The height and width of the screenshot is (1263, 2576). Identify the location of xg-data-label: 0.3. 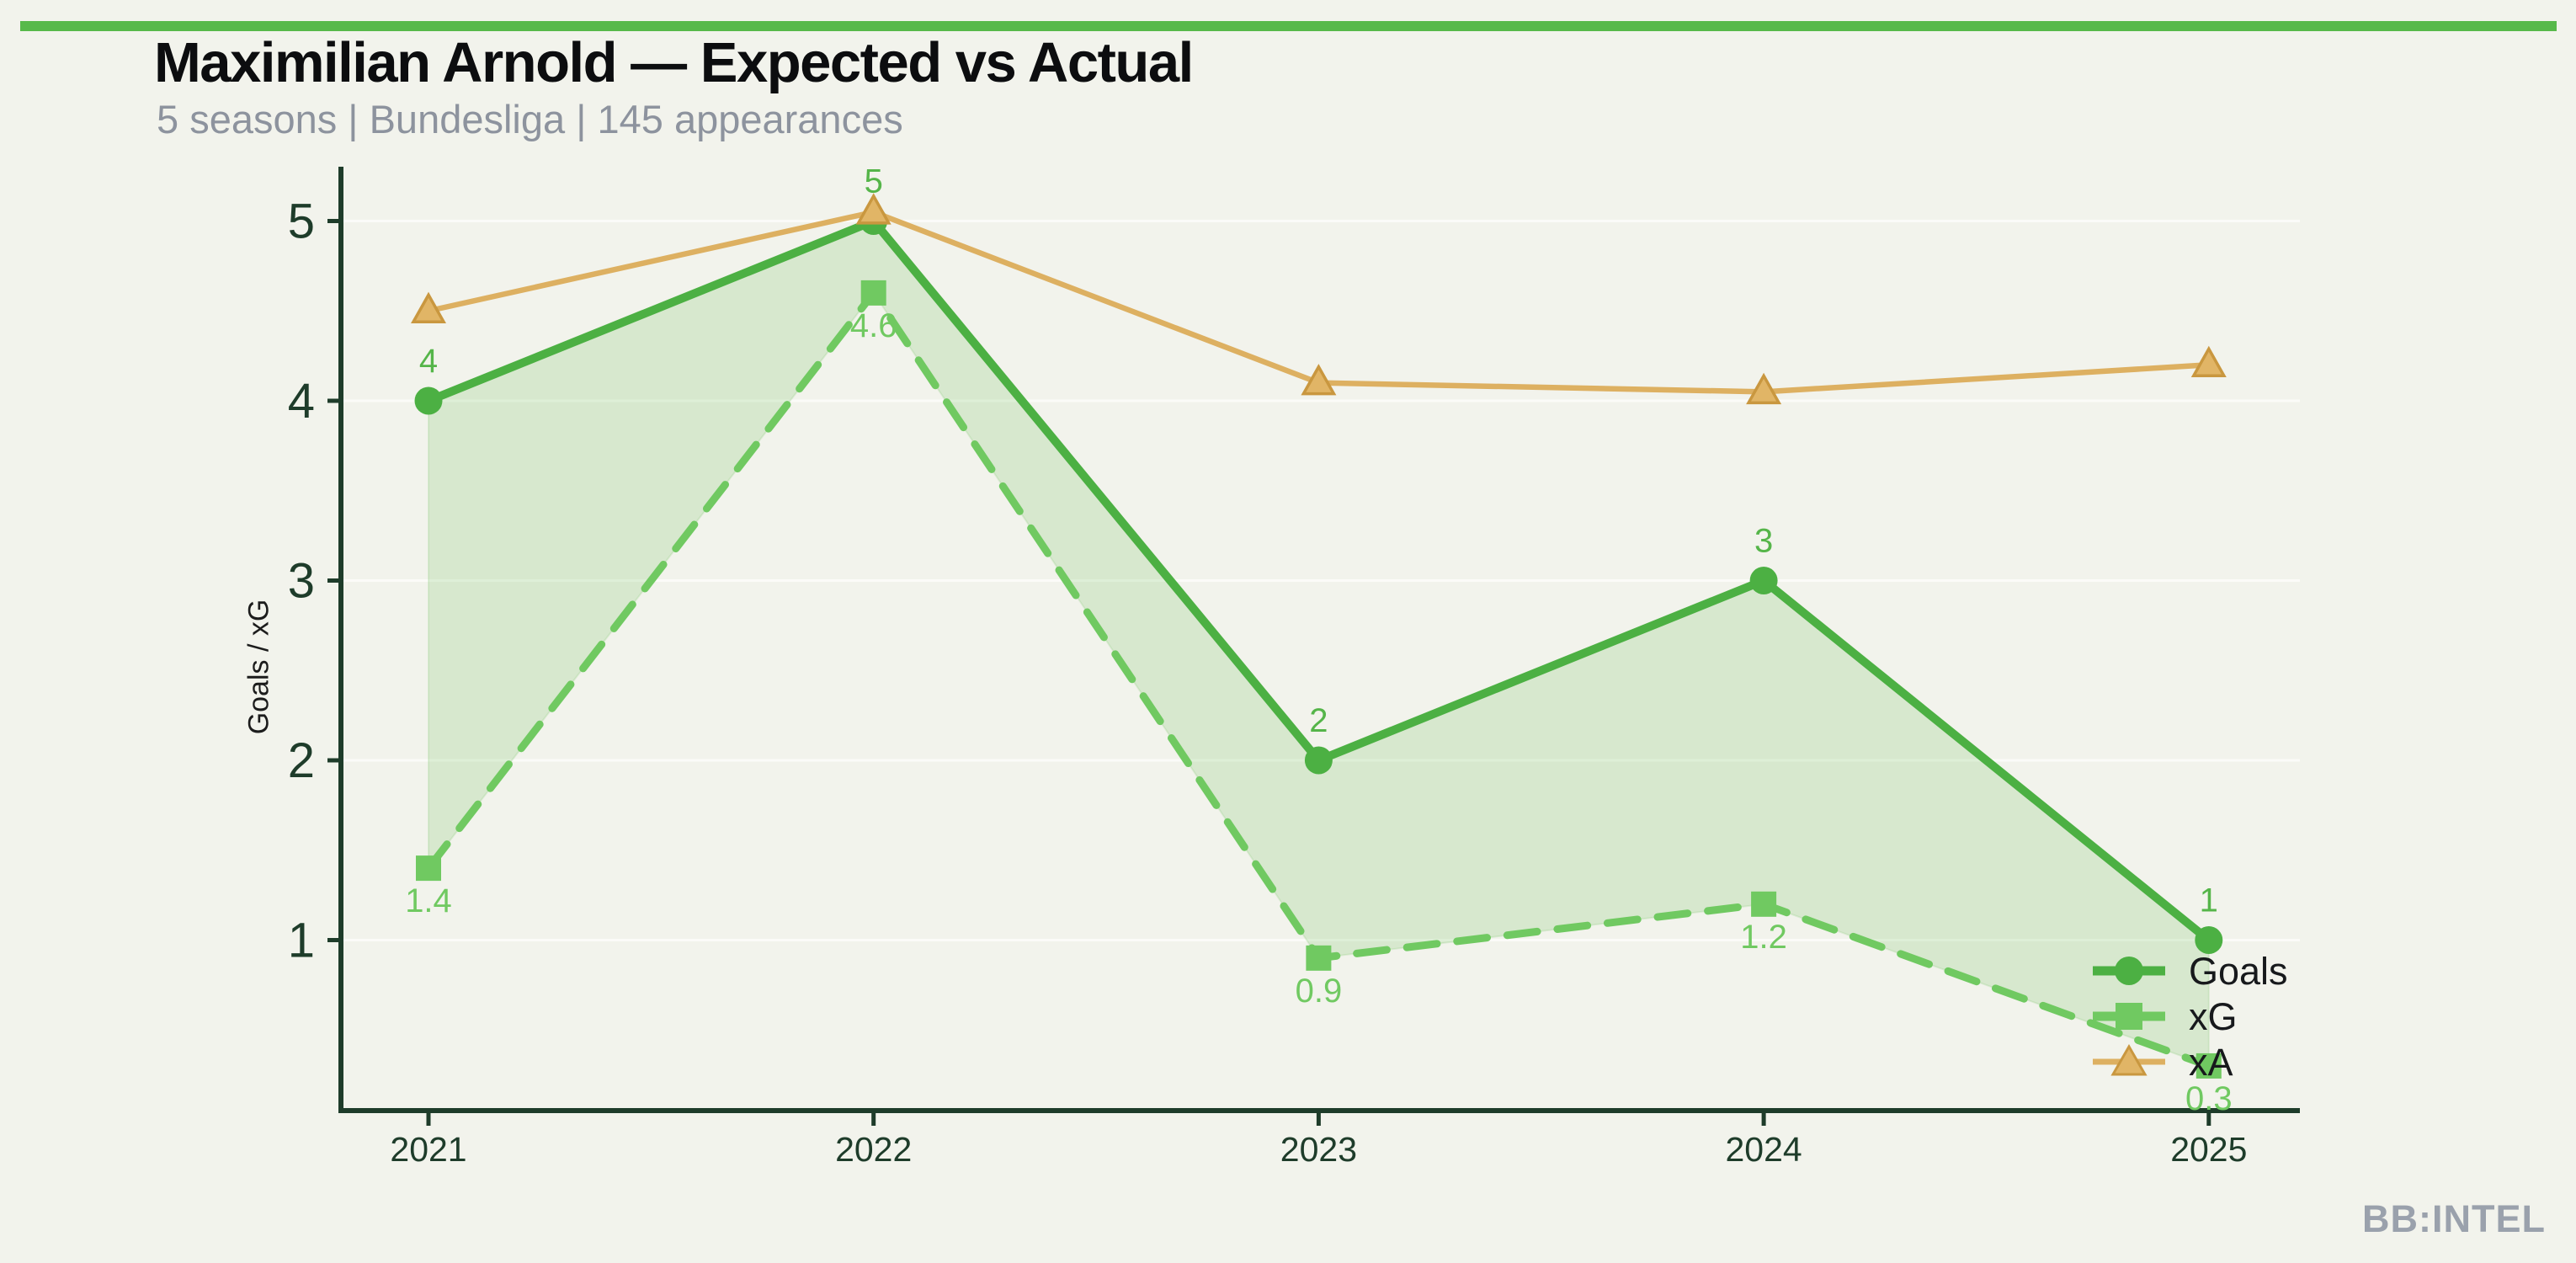
(2209, 1098).